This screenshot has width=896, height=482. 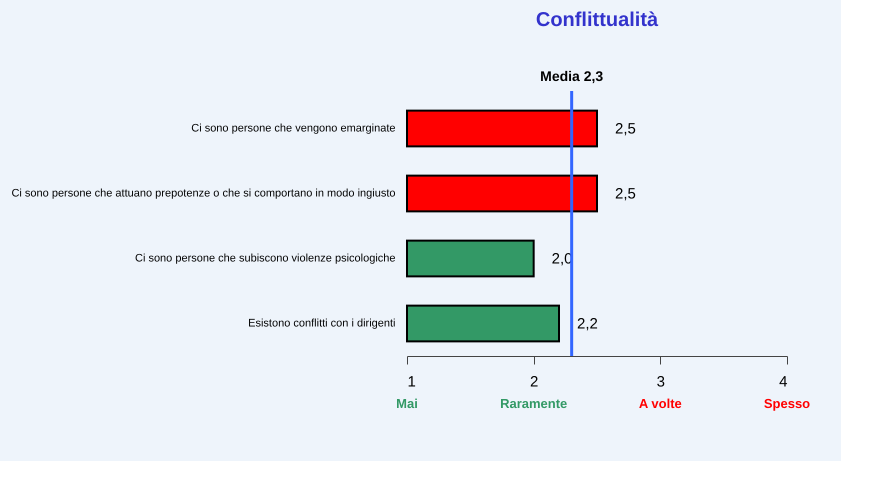 I want to click on x-tick-label: 2, so click(x=534, y=382).